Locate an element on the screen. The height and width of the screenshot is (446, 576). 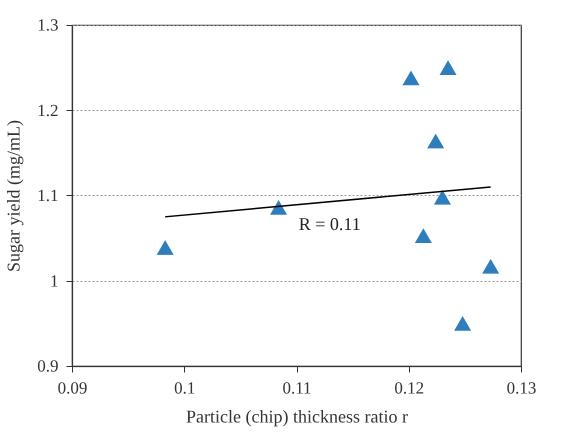
x-tick-label: 0.13 is located at coordinates (521, 388).